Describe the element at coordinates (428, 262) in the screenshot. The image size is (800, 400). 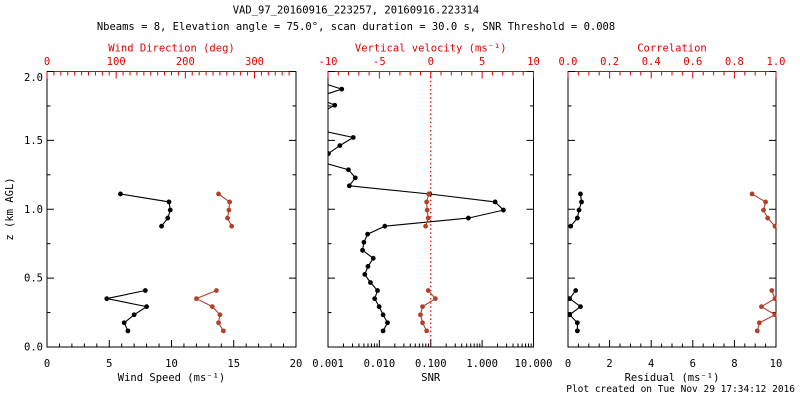
I see `vertical-velocity-series` at that location.